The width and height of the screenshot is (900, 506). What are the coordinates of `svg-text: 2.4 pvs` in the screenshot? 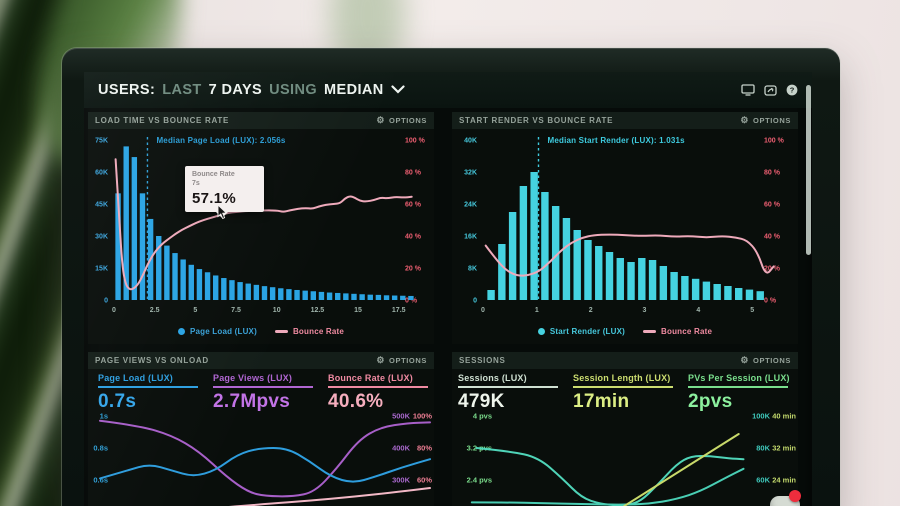 It's located at (479, 480).